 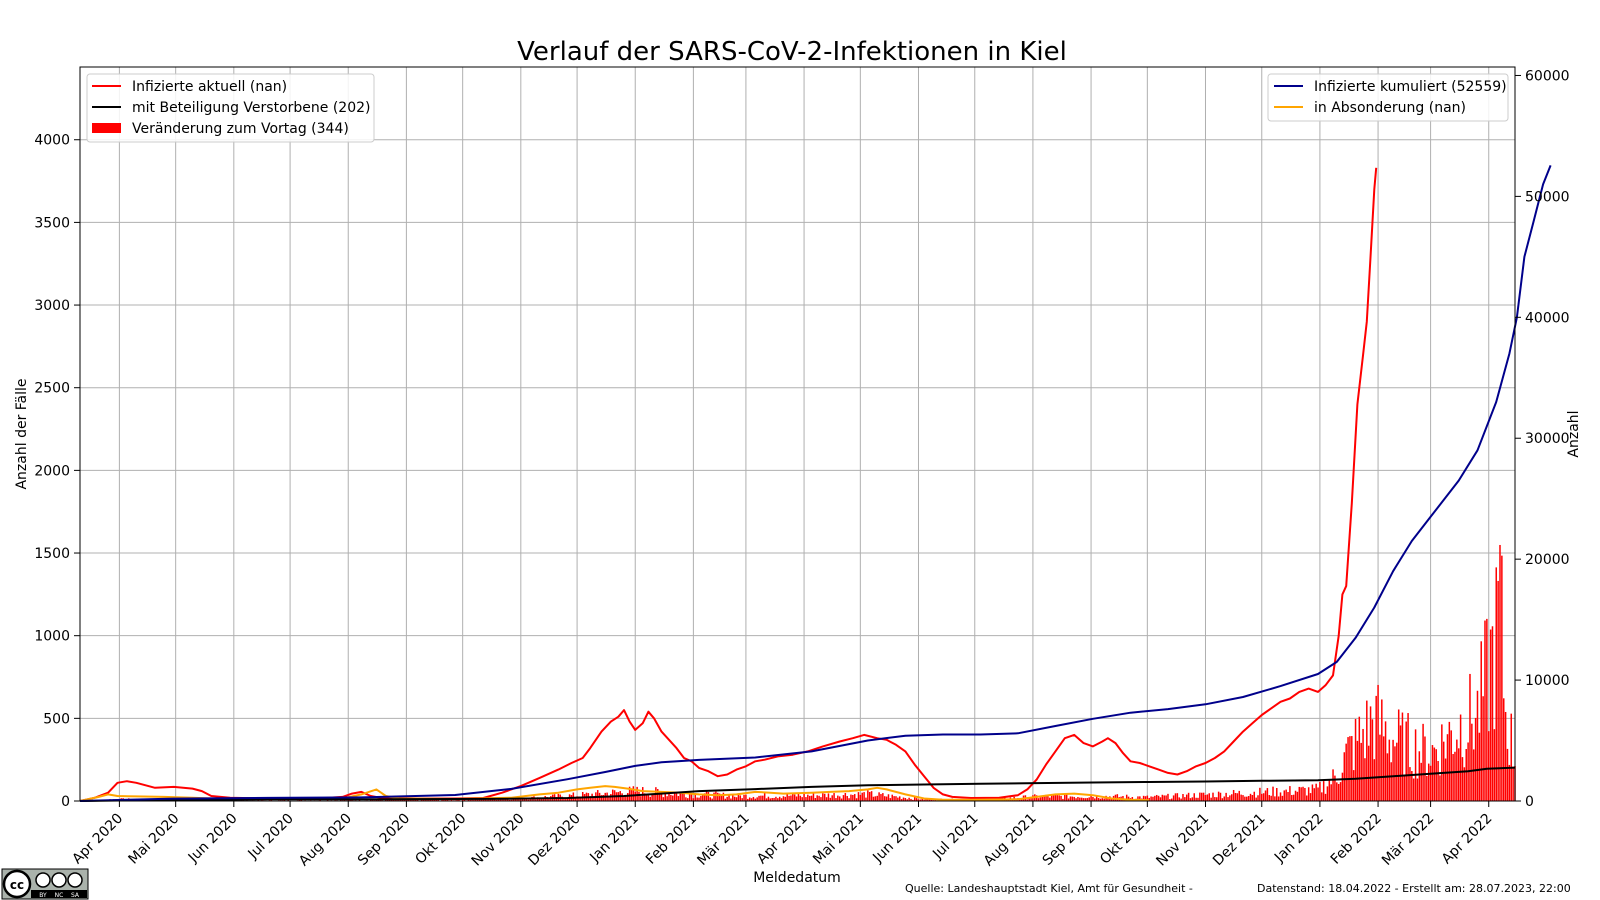 What do you see at coordinates (209, 87) in the screenshot?
I see `legend-left-label-0: Infizierte aktuell (nan)` at bounding box center [209, 87].